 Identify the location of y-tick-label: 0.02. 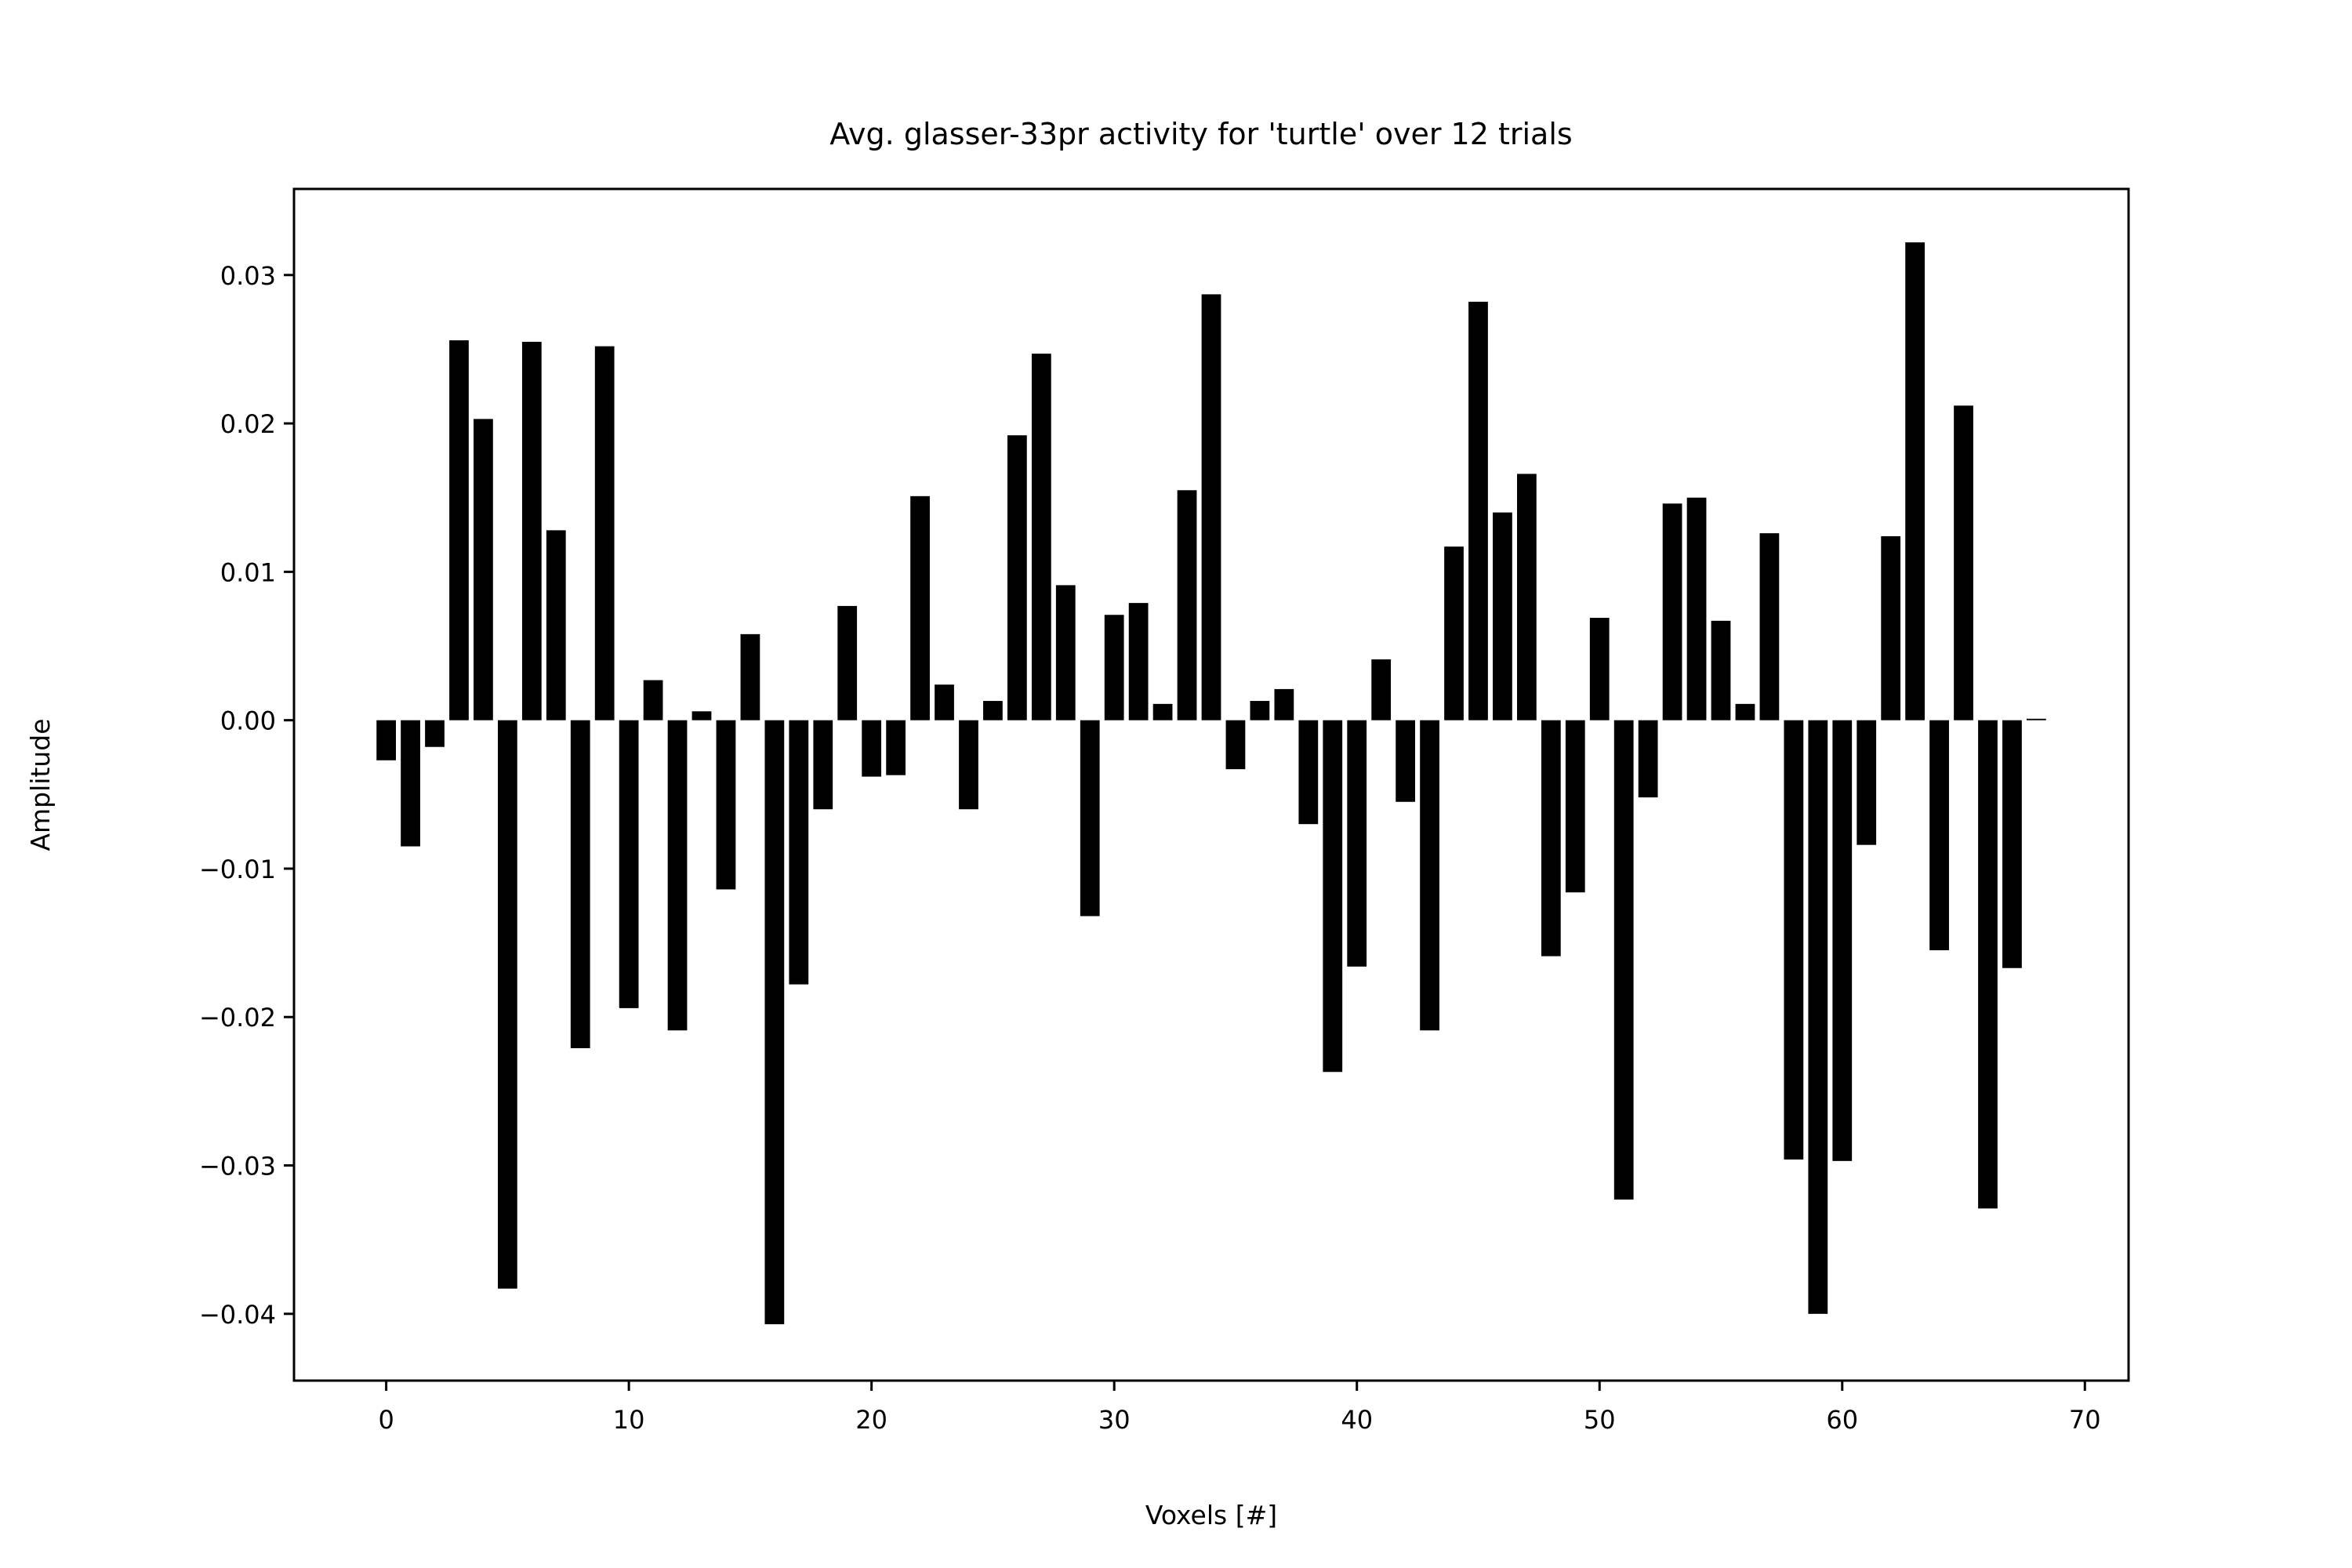
(248, 424).